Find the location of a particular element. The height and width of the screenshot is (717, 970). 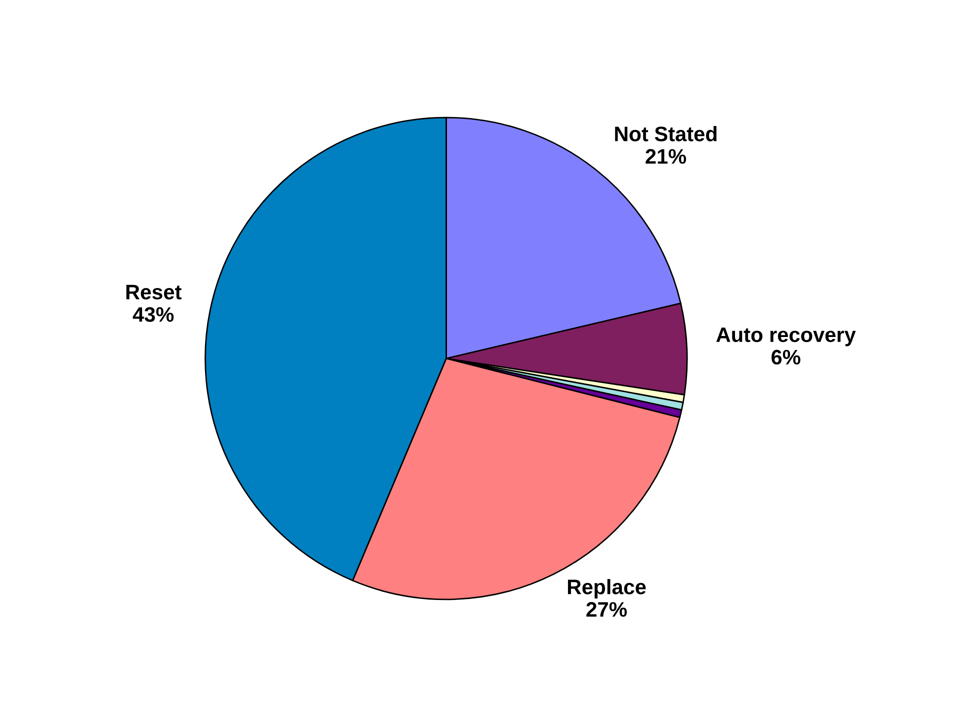

data-label: 27% is located at coordinates (606, 609).